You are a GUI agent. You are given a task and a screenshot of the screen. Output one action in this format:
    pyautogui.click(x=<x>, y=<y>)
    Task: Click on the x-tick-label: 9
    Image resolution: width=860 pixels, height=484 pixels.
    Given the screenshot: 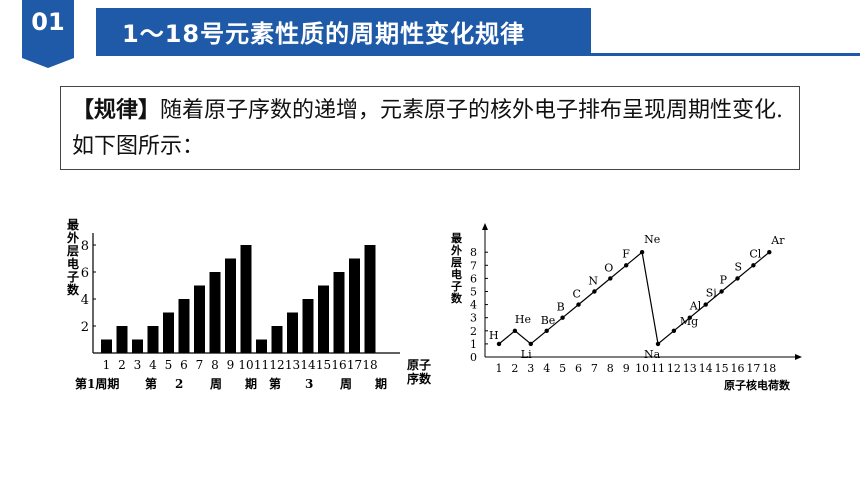 What is the action you would take?
    pyautogui.click(x=626, y=368)
    